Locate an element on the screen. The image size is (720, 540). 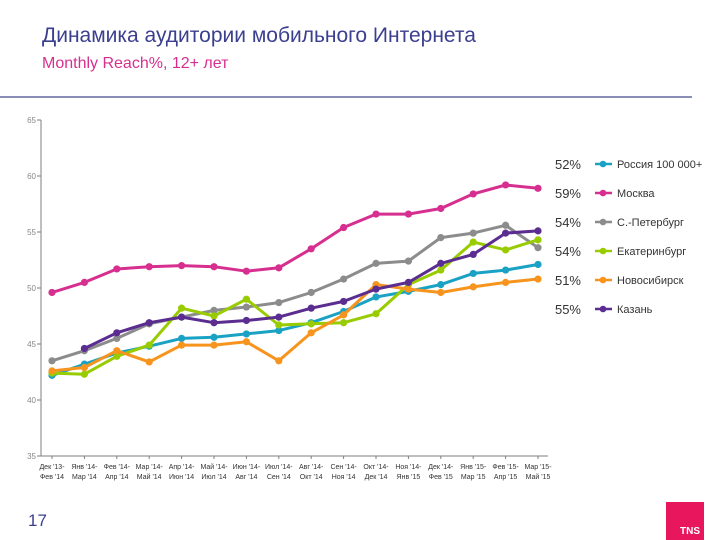
tns-logo: TNS is located at coordinates (685, 521).